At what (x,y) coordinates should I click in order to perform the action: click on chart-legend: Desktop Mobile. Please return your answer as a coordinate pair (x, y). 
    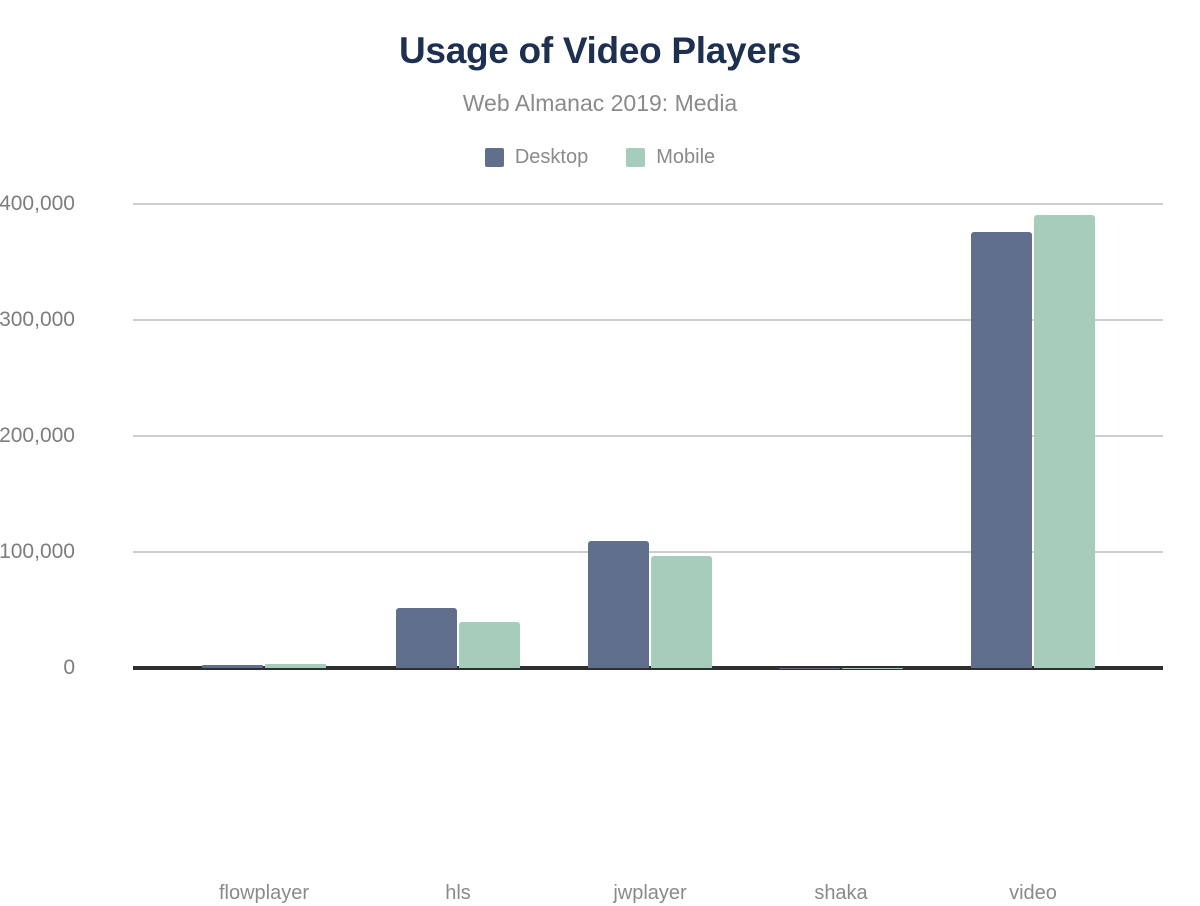
    Looking at the image, I should click on (600, 157).